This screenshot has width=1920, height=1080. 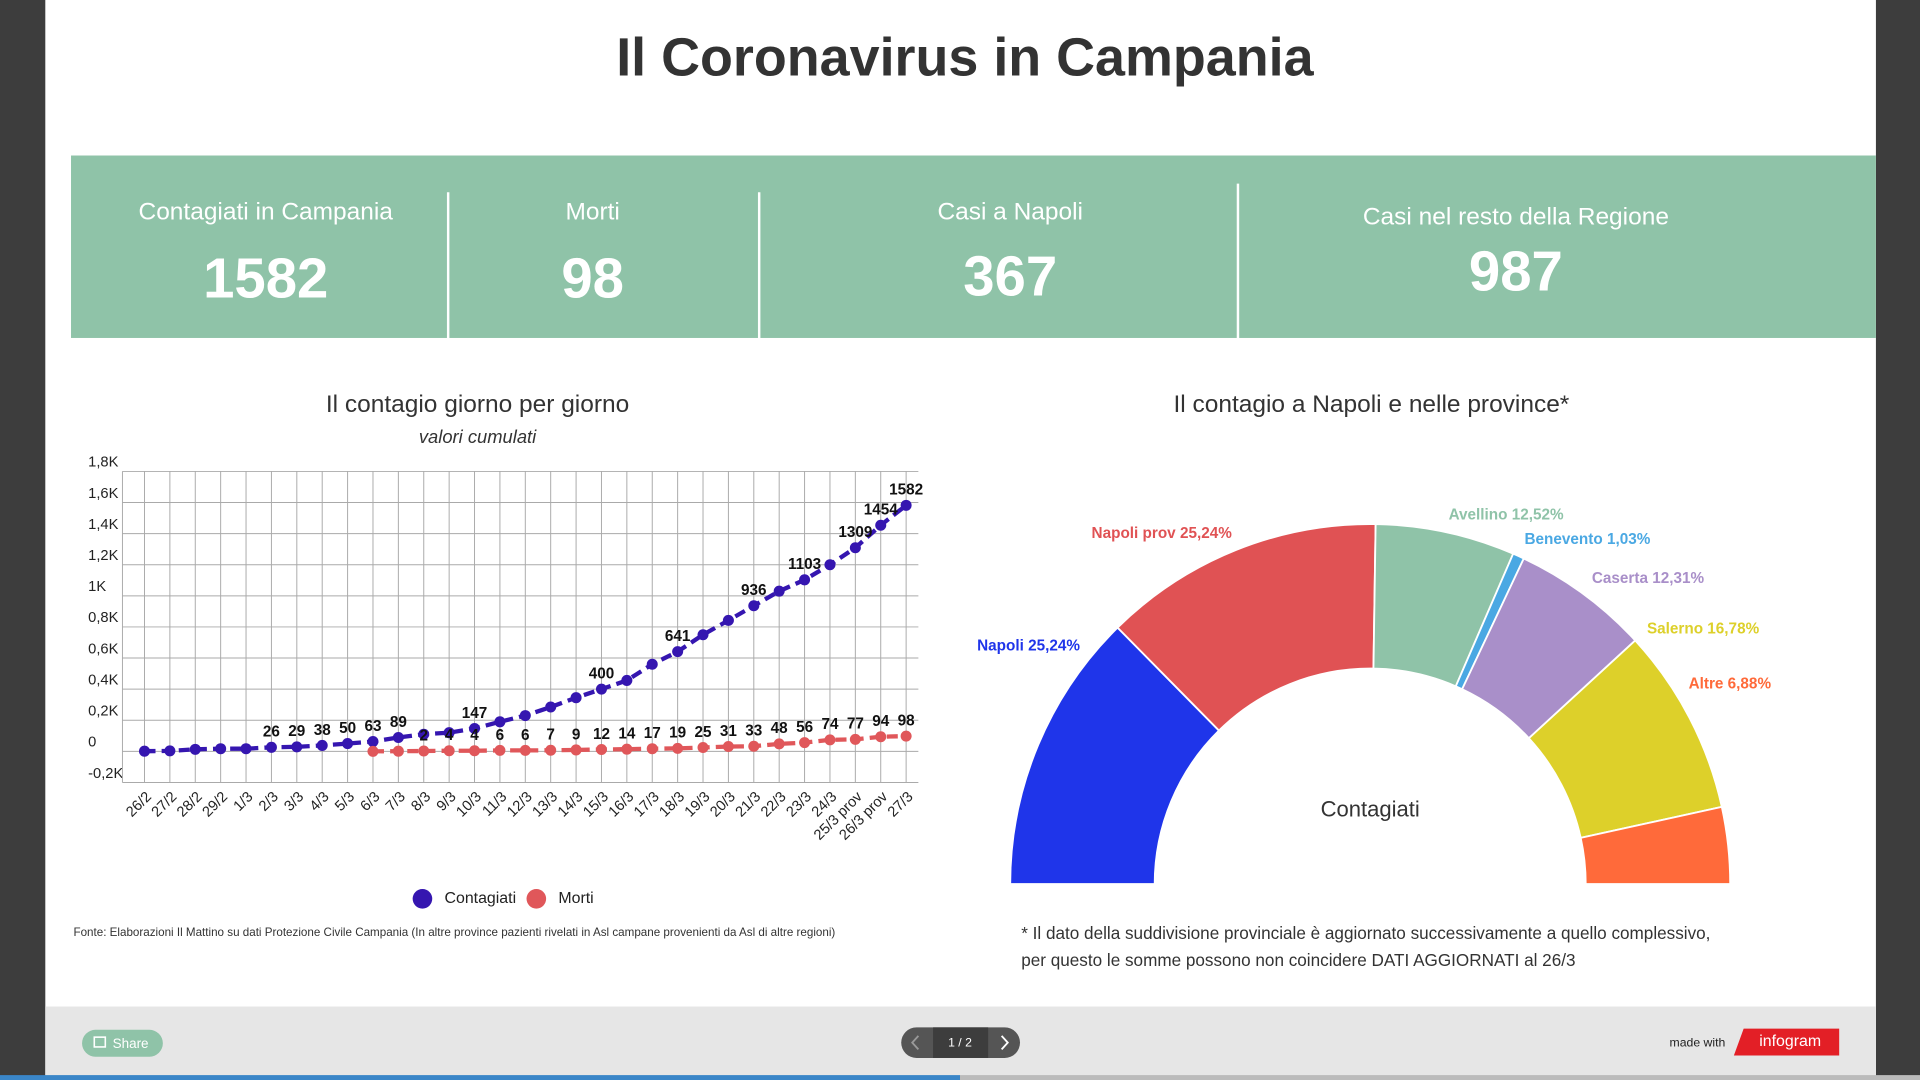 I want to click on legend-swatch, so click(x=422, y=898).